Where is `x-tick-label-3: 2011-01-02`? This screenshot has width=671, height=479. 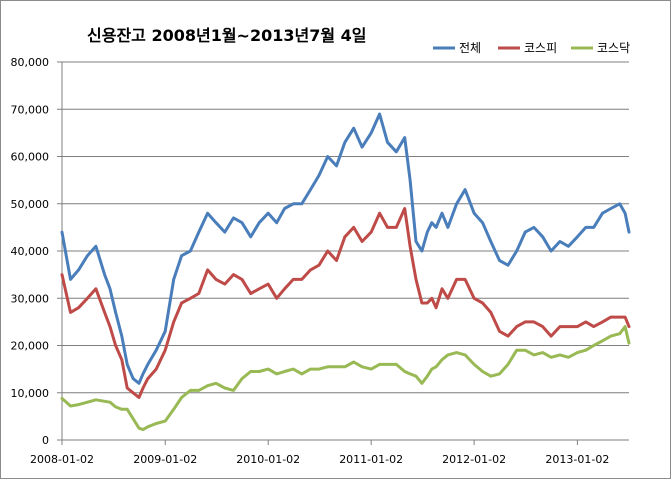 x-tick-label-3: 2011-01-02 is located at coordinates (371, 459).